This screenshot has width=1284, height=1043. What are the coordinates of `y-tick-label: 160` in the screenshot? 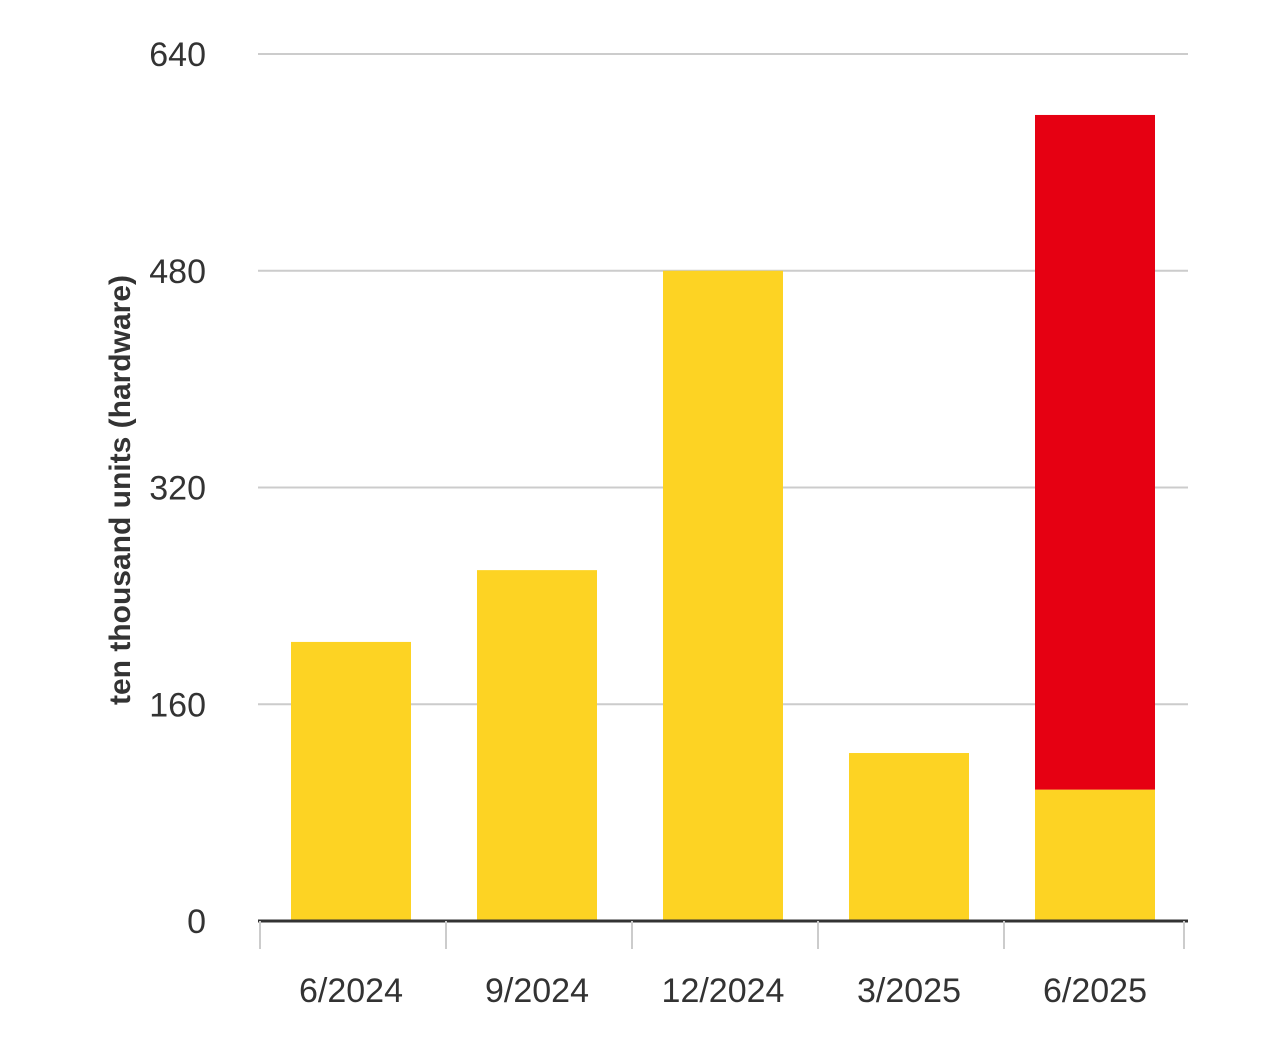 It's located at (177, 705).